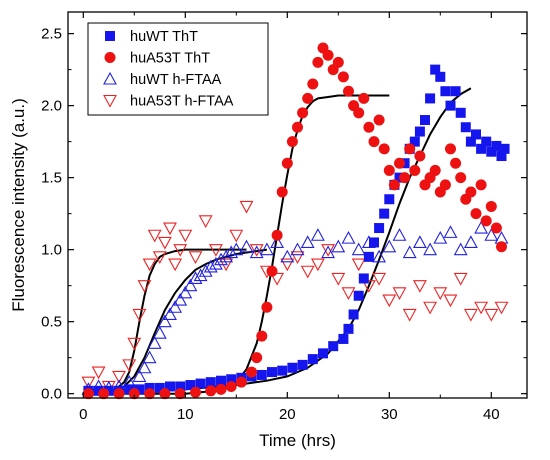 The height and width of the screenshot is (460, 550). Describe the element at coordinates (185, 414) in the screenshot. I see `x-tick-label: 10` at that location.